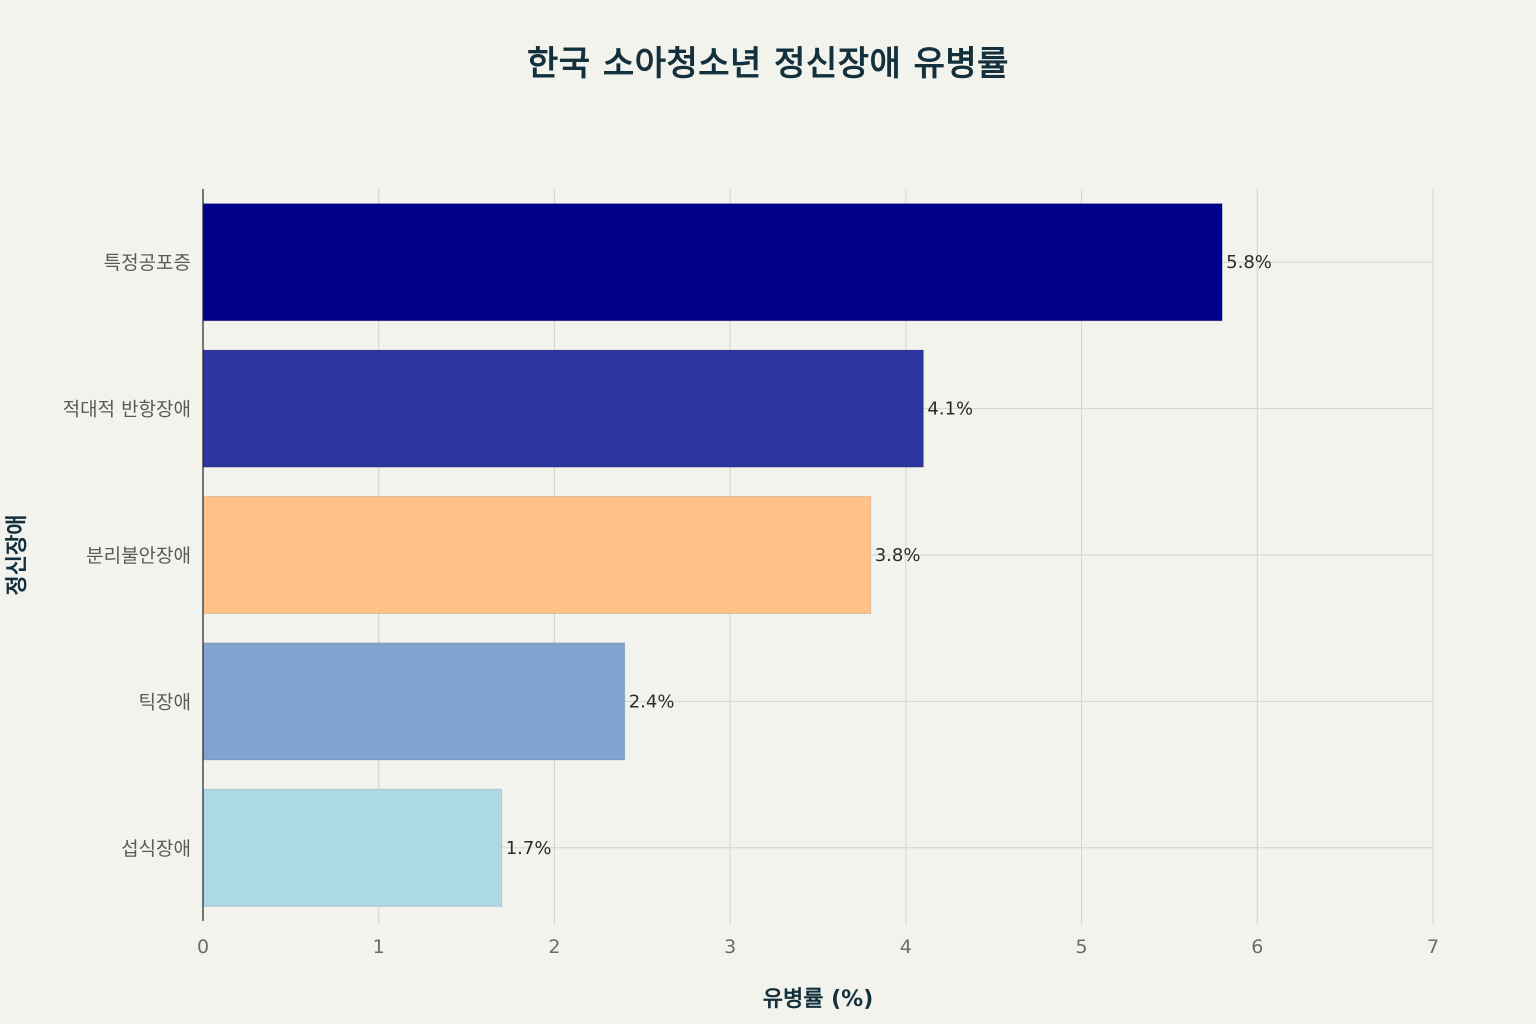 Image resolution: width=1536 pixels, height=1024 pixels. Describe the element at coordinates (898, 555) in the screenshot. I see `data-label: 3.8%` at that location.